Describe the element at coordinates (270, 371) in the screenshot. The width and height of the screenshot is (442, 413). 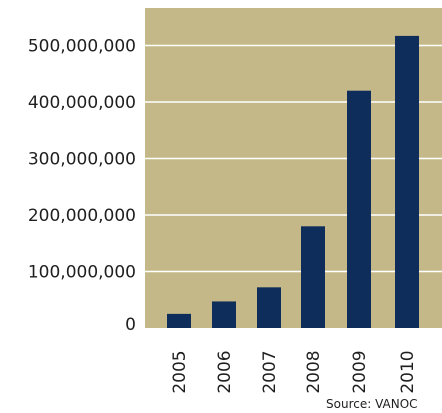
I see `x-tick-label: 2007` at that location.